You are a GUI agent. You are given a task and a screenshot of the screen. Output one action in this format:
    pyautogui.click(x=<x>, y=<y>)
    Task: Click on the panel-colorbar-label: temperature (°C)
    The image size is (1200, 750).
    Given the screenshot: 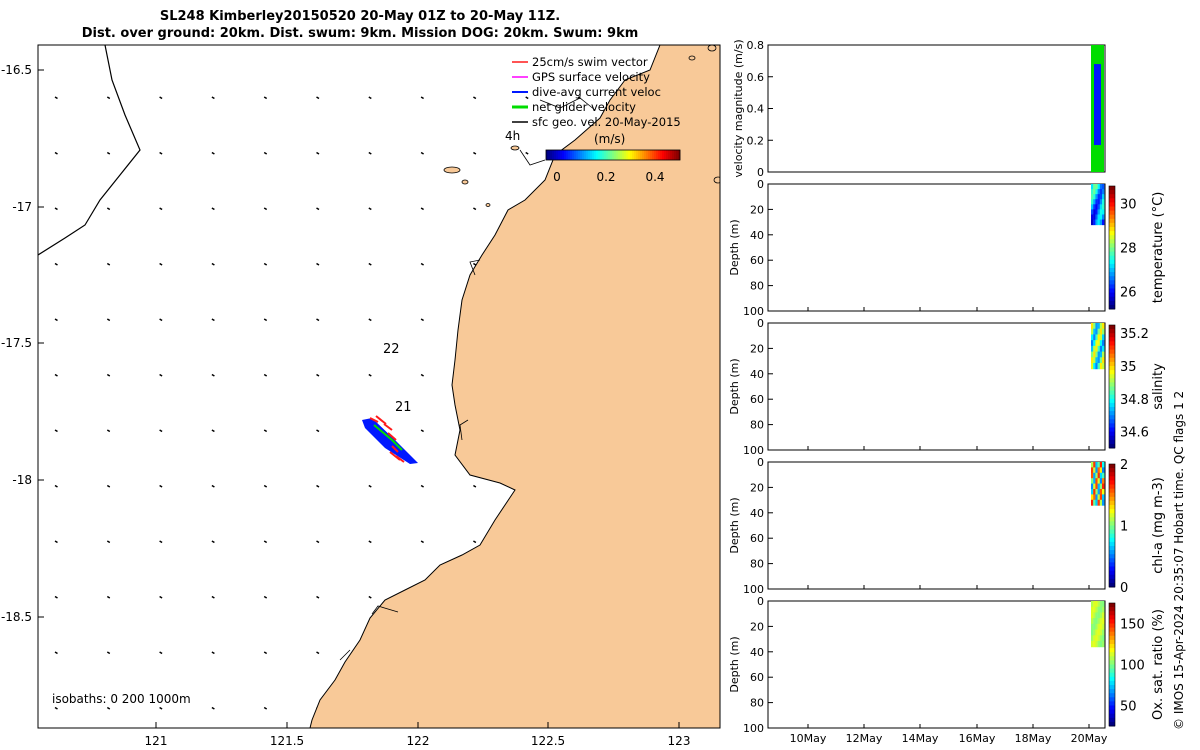 What is the action you would take?
    pyautogui.click(x=1158, y=248)
    